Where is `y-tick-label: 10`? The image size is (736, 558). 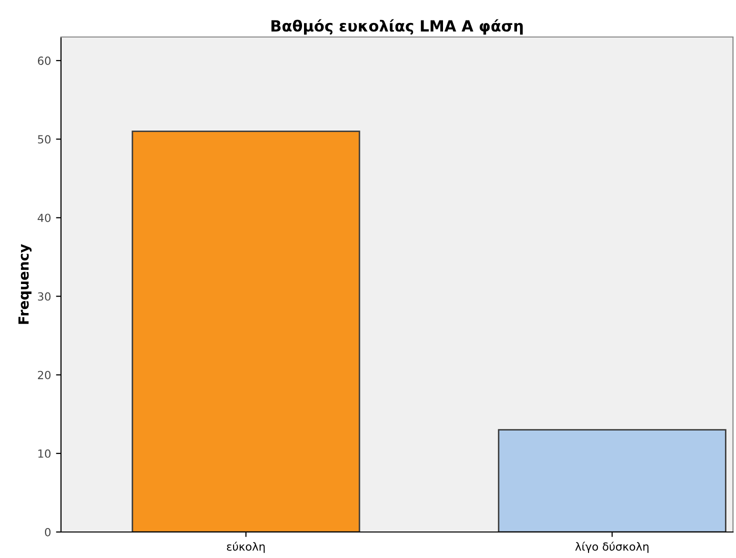
y-tick-label: 10 is located at coordinates (44, 453).